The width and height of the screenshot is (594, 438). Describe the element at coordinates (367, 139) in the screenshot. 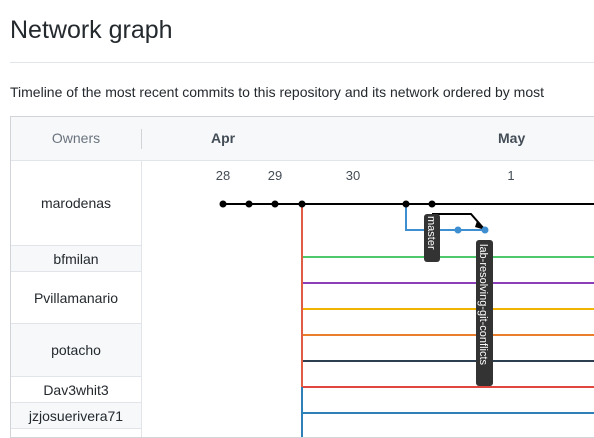

I see `timeline-header` at that location.